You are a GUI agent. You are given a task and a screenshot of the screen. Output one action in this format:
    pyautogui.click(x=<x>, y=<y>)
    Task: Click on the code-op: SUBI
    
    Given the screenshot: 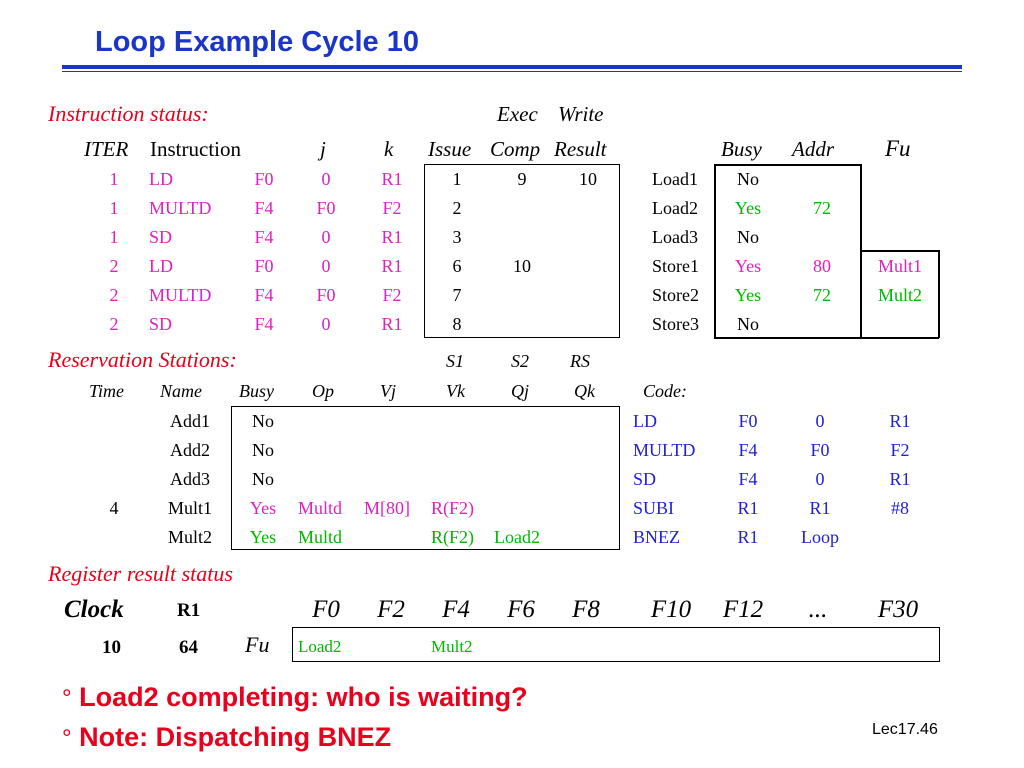 What is the action you would take?
    pyautogui.click(x=654, y=508)
    